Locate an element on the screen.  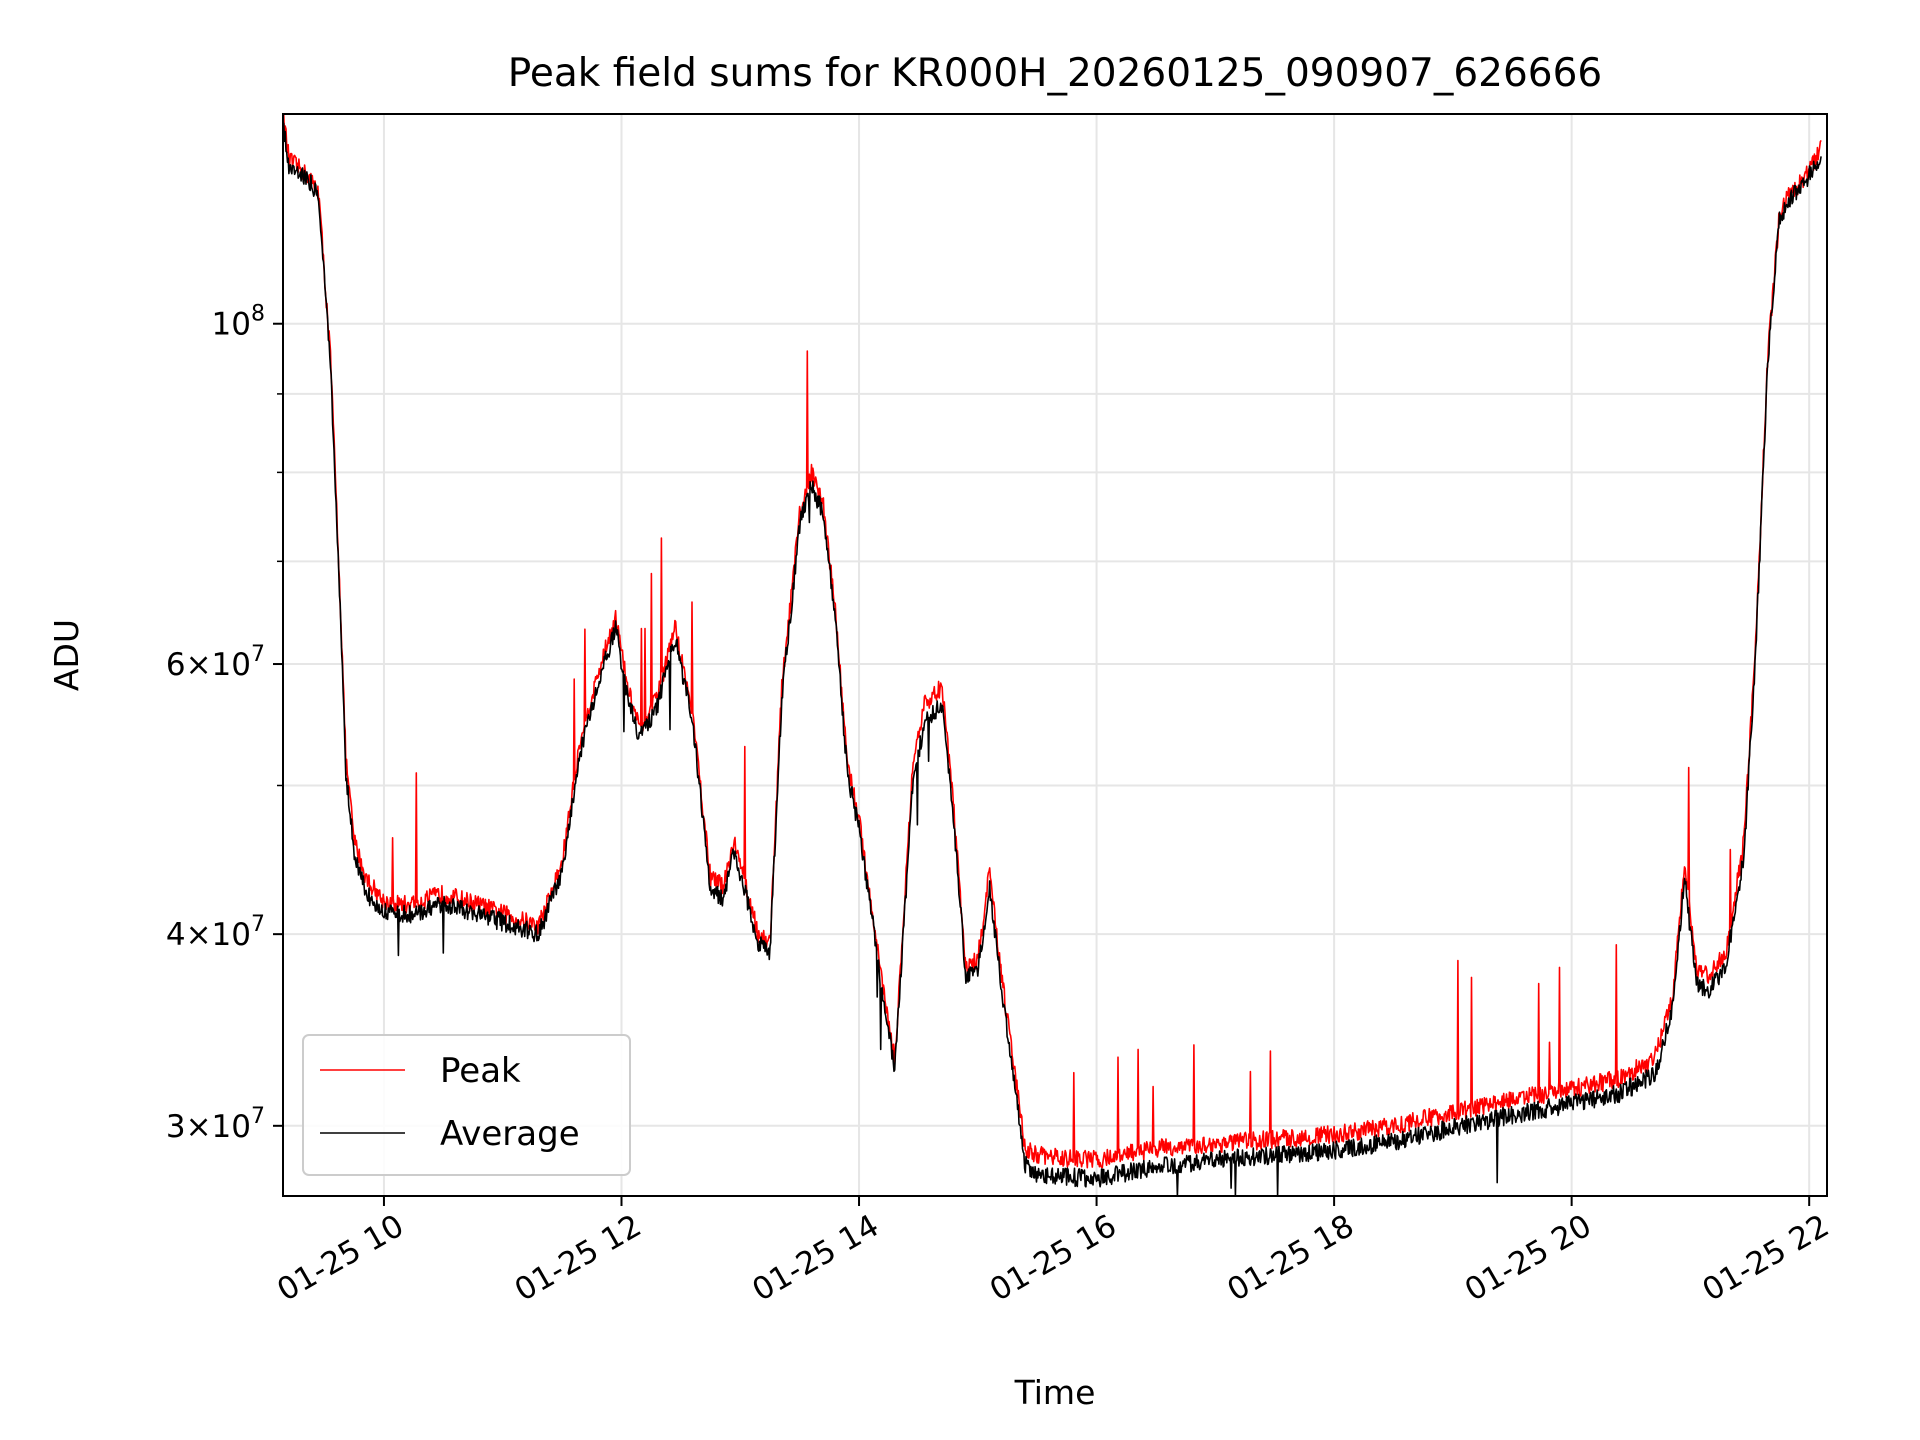
legend-peak-label: Peak is located at coordinates (480, 1071).